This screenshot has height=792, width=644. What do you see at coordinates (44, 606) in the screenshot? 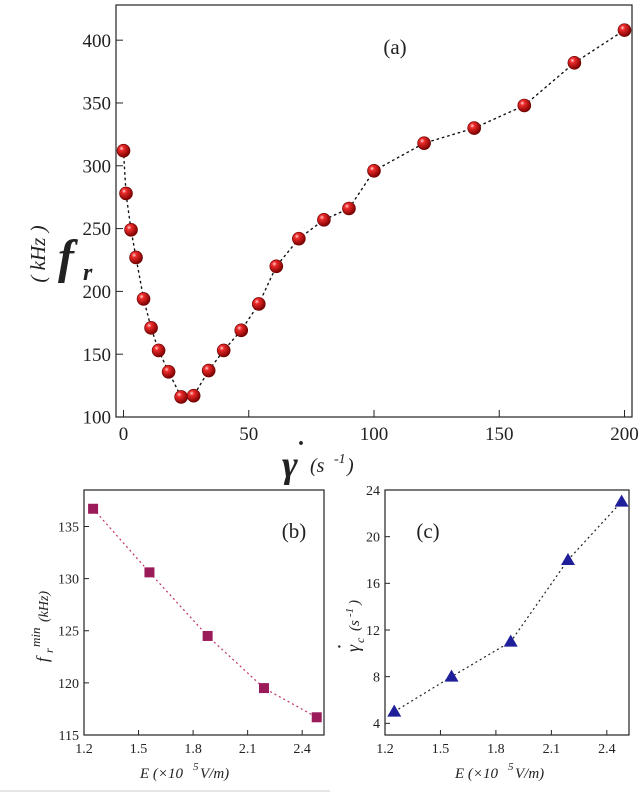
I see `svg-text: (kHz)` at bounding box center [44, 606].